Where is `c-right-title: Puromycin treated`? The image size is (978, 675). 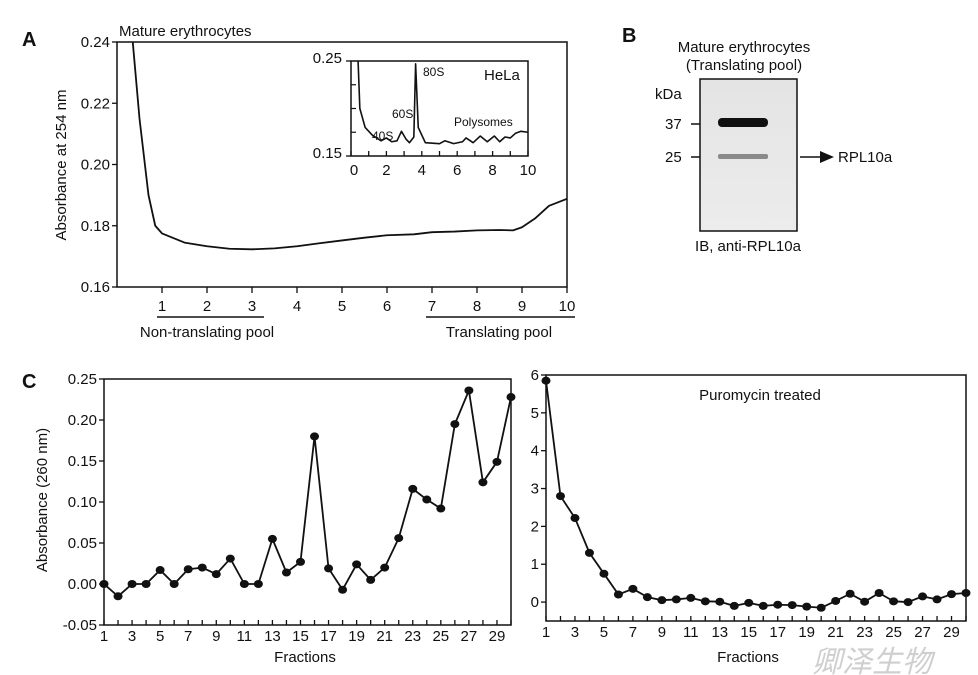 c-right-title: Puromycin treated is located at coordinates (760, 395).